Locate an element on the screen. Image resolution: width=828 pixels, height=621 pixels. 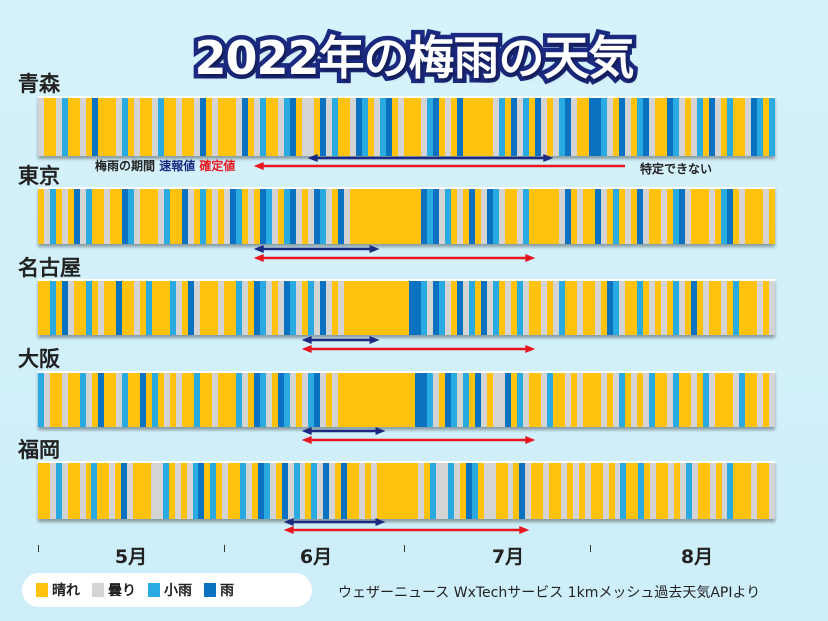
month-label-august: 8月 is located at coordinates (697, 557).